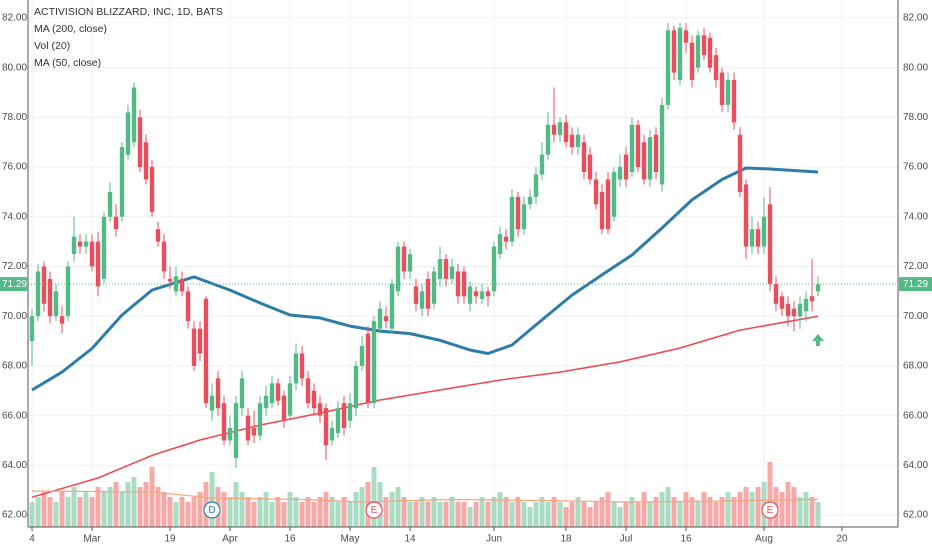 This screenshot has height=555, width=932. Describe the element at coordinates (67, 63) in the screenshot. I see `legend-entry: MA (50, close)` at that location.